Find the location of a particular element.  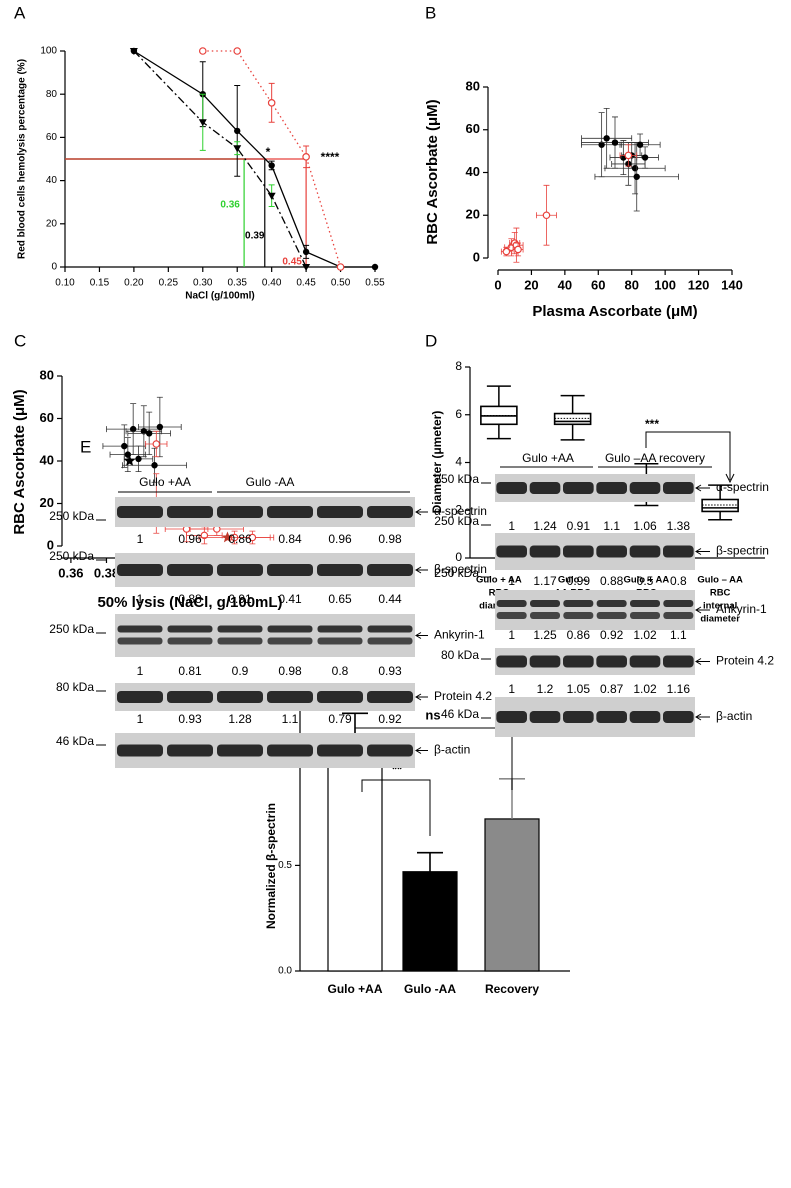

x-tick-label: 0.15 is located at coordinates (100, 283).